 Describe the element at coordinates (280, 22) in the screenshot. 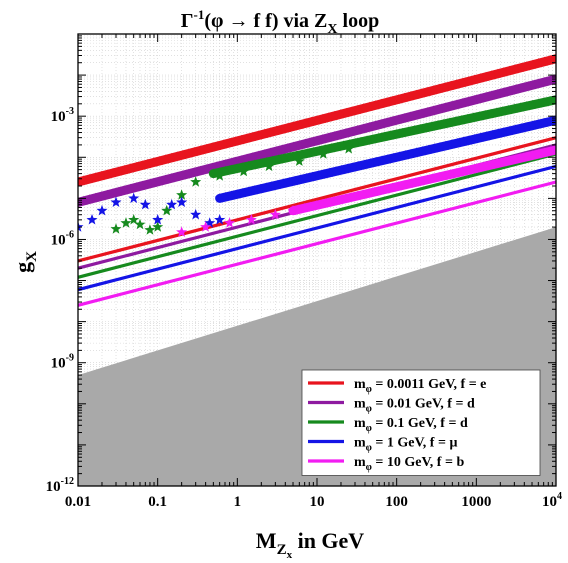

I see `chart-title: Γ-1(φ → f f) via ZX loop` at that location.